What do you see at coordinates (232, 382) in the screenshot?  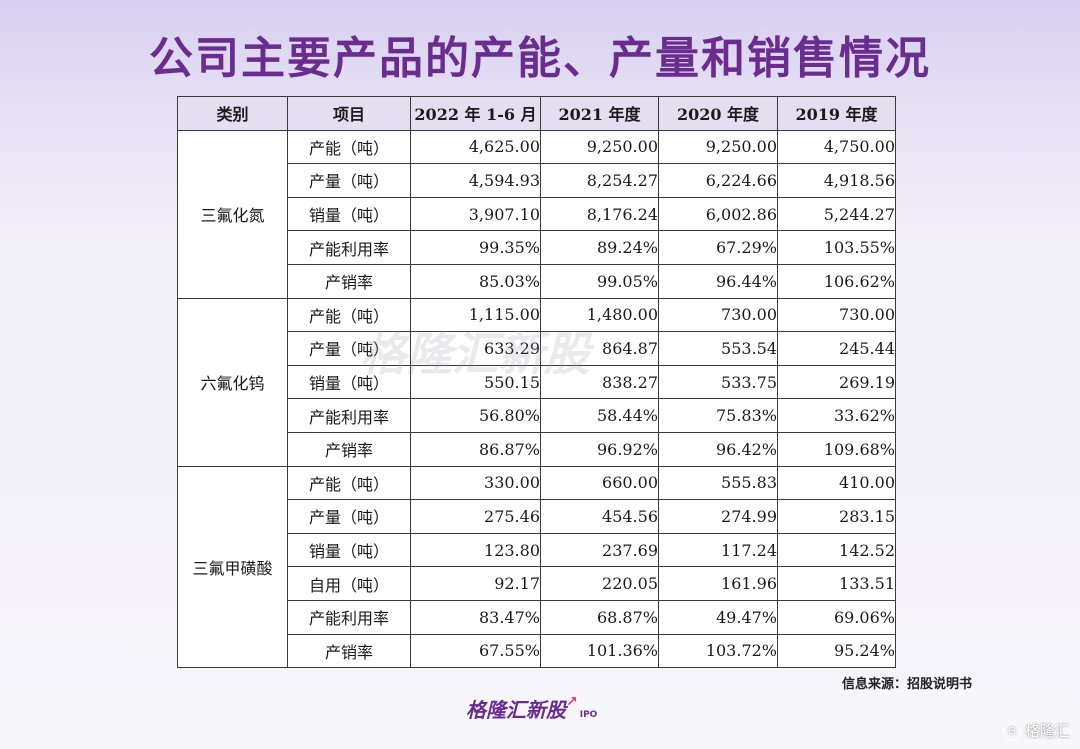 I see `category-cell: 六氟化钨` at bounding box center [232, 382].